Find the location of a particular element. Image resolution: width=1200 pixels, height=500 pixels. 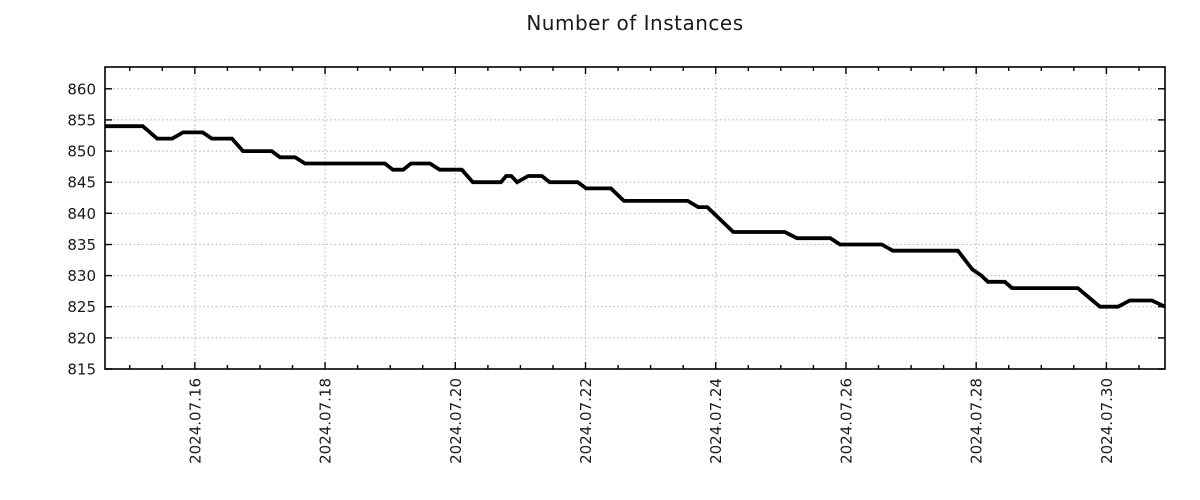

x-tick-label: 2024.07.28 is located at coordinates (977, 421).